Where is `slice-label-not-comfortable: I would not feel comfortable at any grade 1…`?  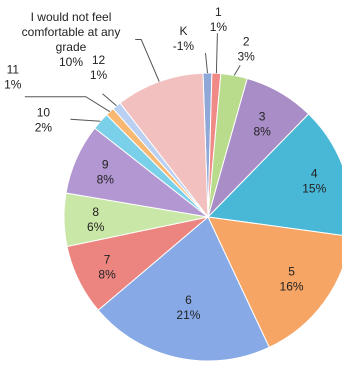
slice-label-not-comfortable: I would not feel comfortable at any grade 1… is located at coordinates (71, 39).